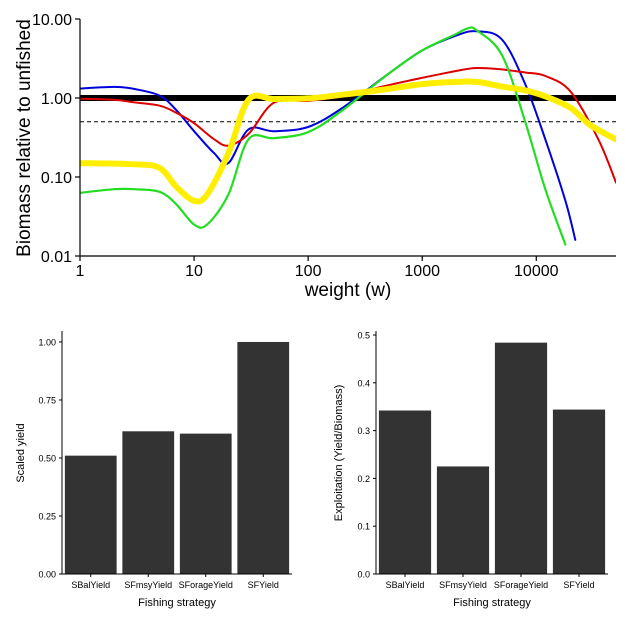  Describe the element at coordinates (52, 20) in the screenshot. I see `y-tick-label: 10.00` at that location.